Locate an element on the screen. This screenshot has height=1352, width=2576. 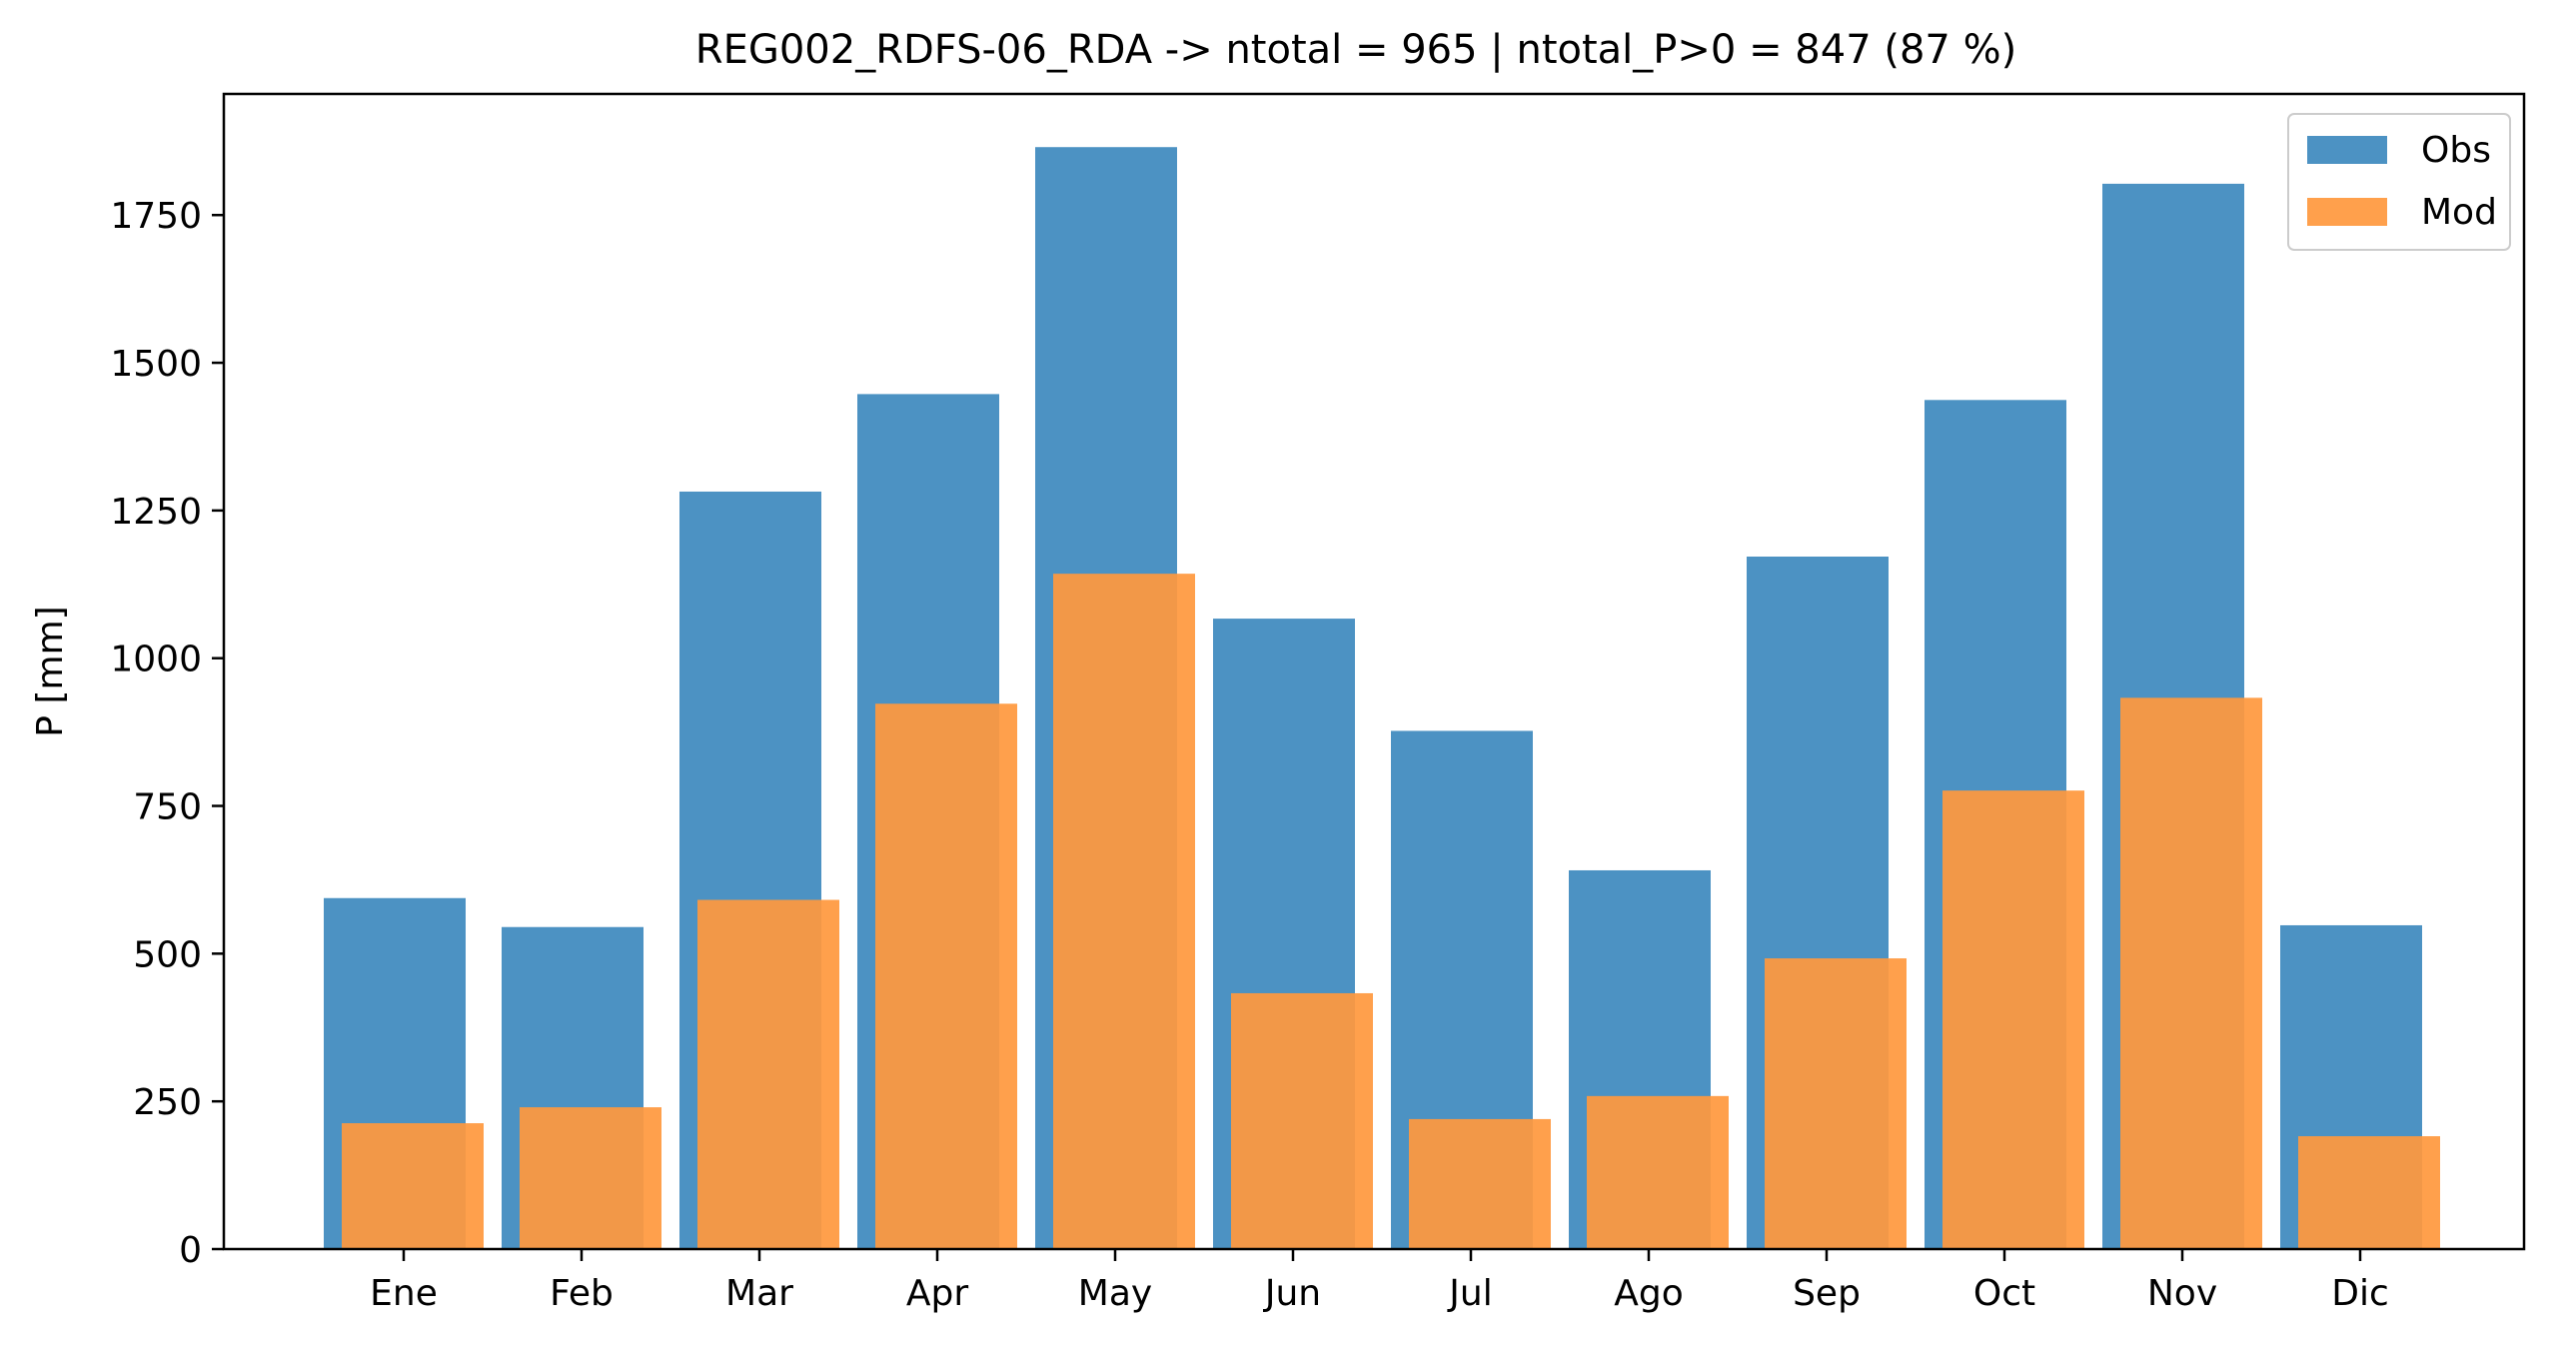
x-tick-label: May is located at coordinates (1115, 1293).